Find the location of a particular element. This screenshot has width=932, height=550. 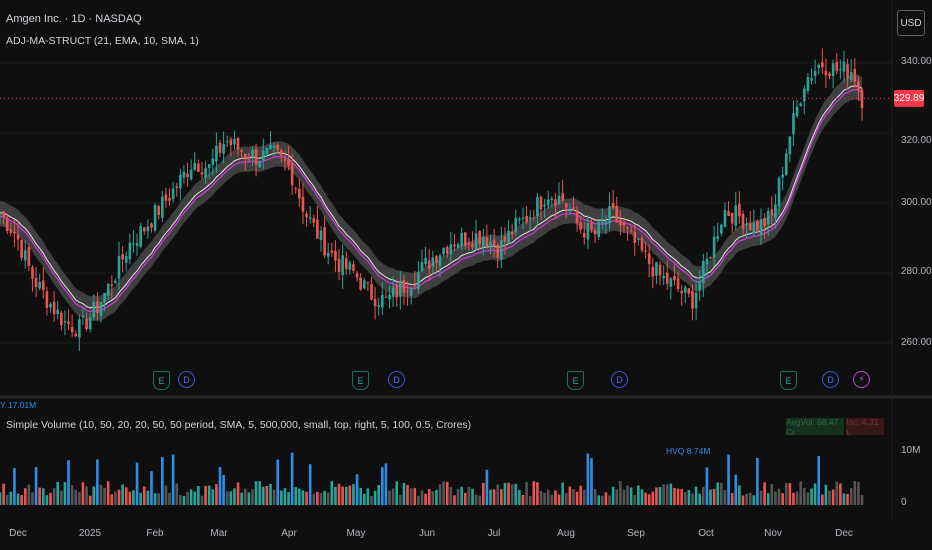

time-tick: May is located at coordinates (356, 533).